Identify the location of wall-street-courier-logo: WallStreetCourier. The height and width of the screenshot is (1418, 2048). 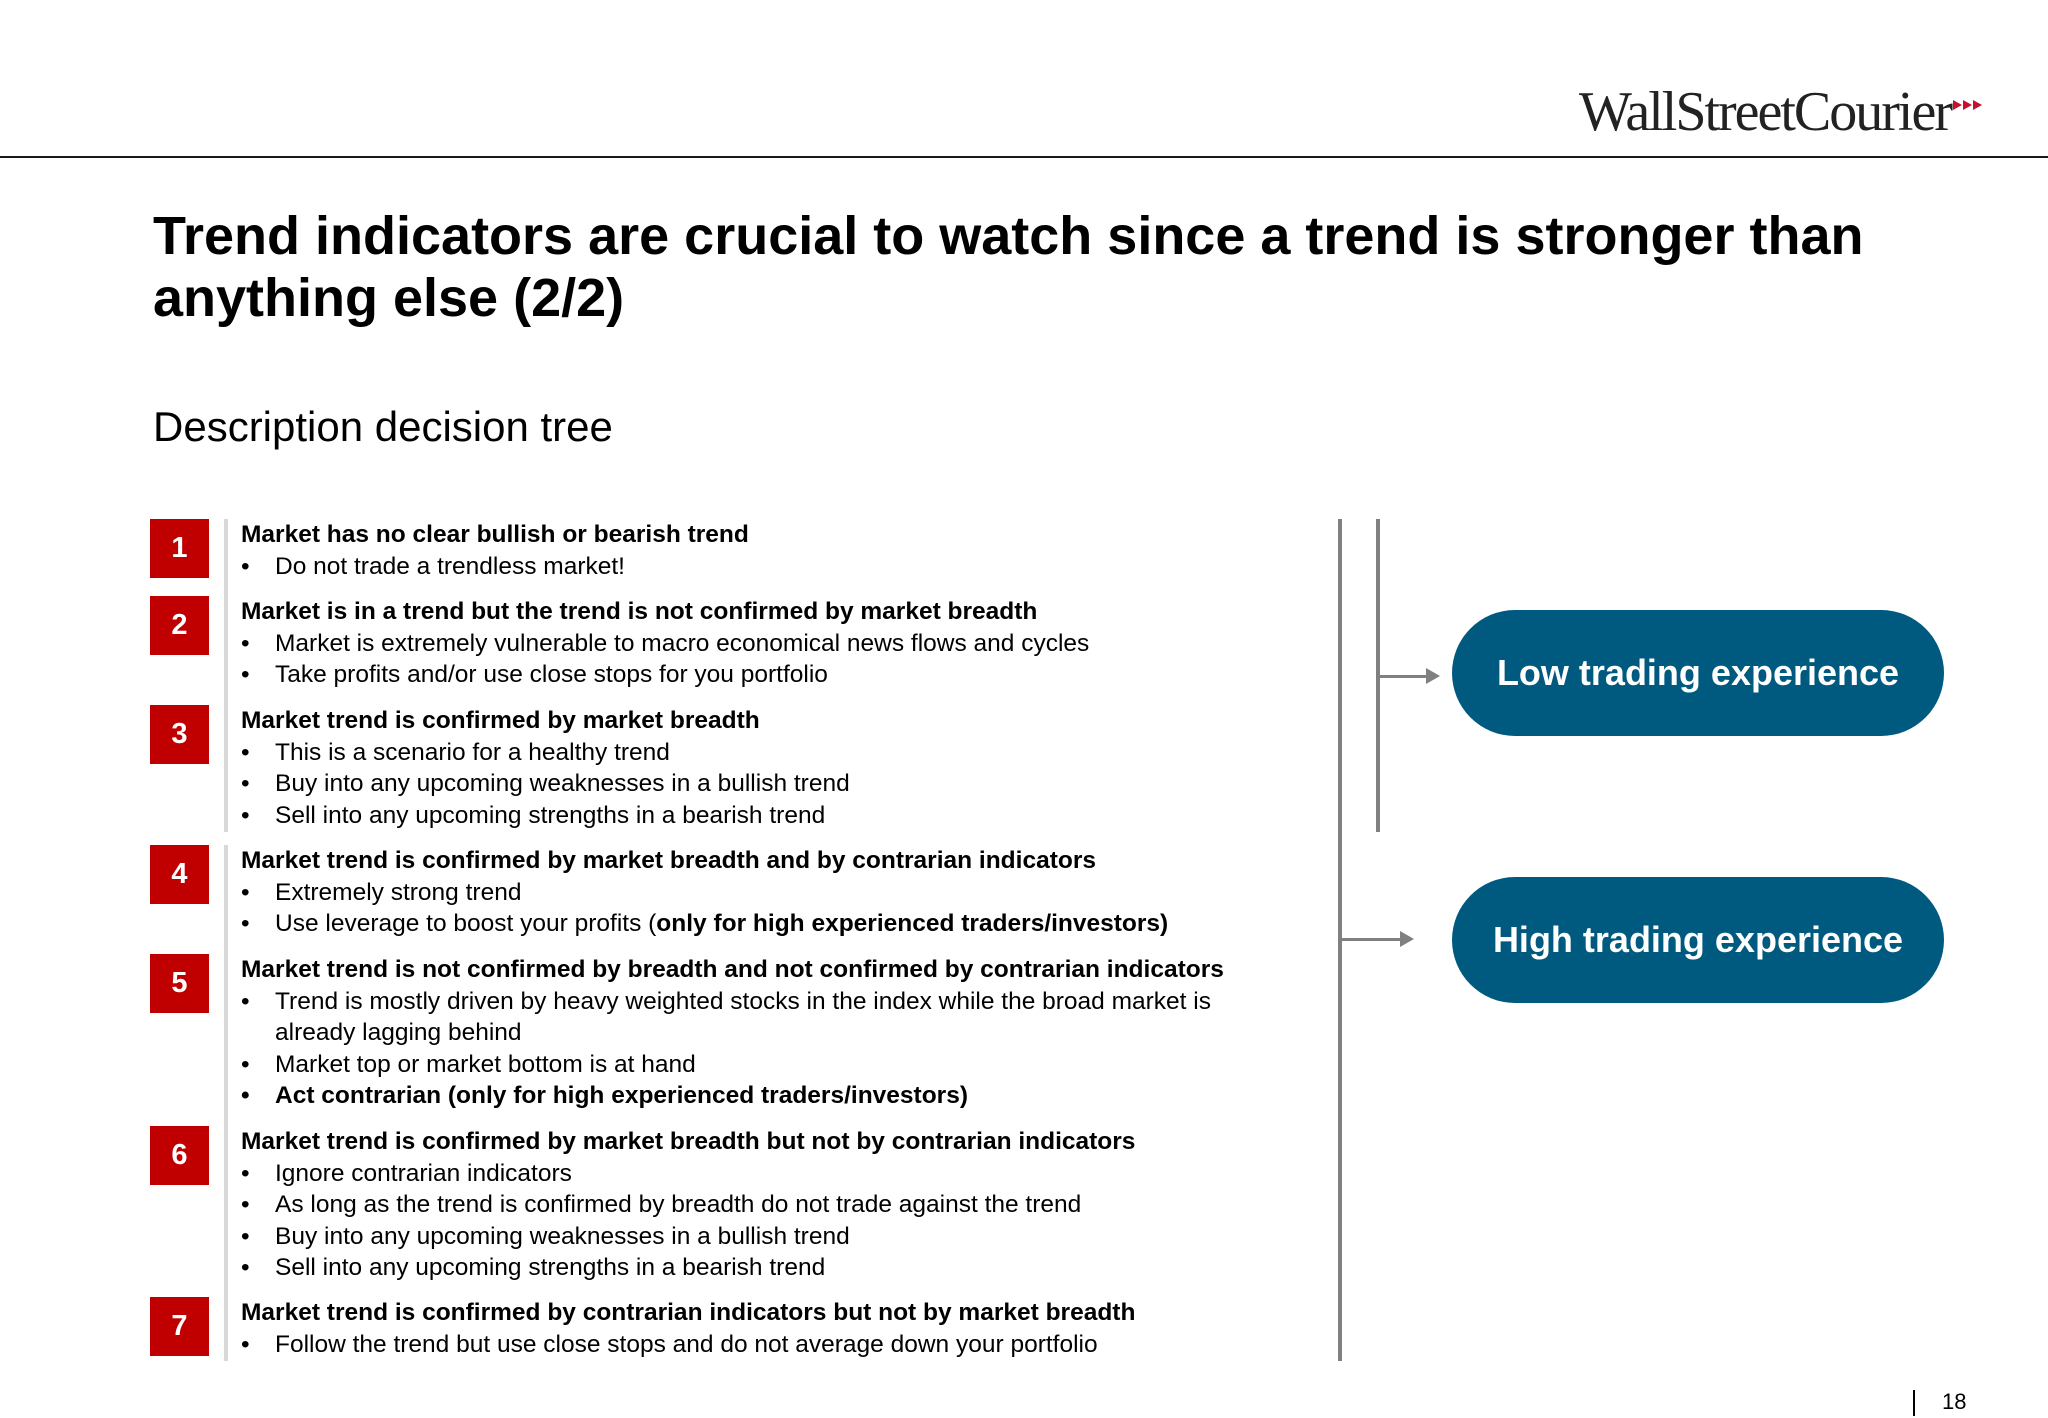
(1781, 110).